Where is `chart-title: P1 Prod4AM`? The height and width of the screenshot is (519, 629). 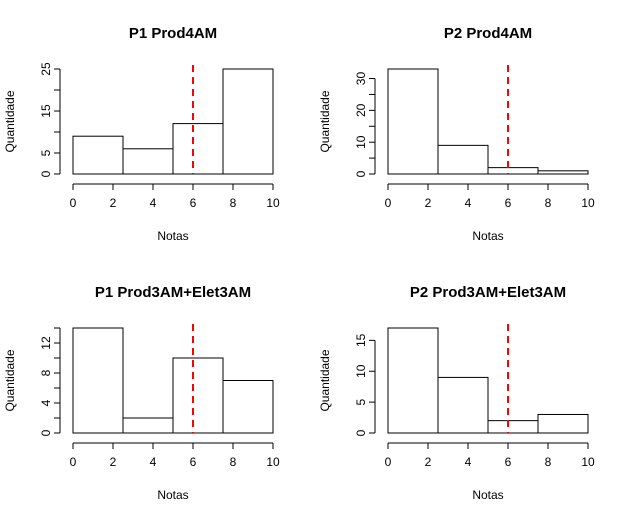
chart-title: P1 Prod4AM is located at coordinates (173, 33).